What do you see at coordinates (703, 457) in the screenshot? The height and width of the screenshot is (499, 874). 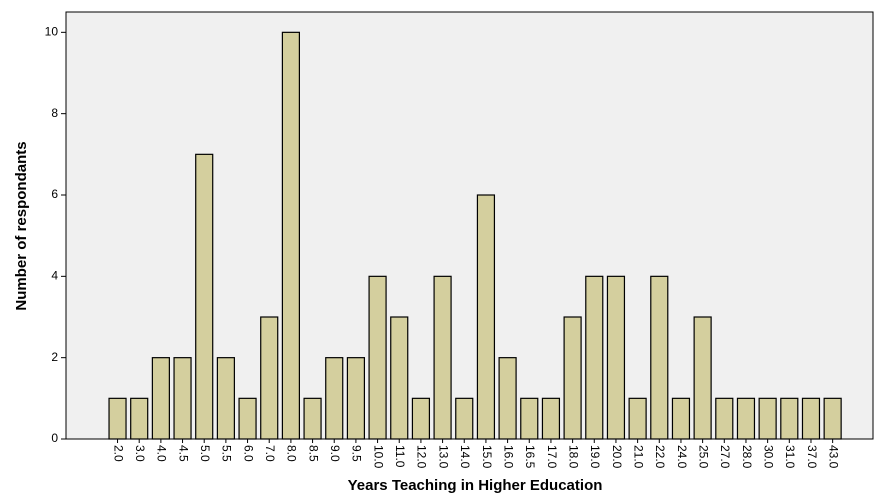 I see `x-tick-label: 25.0` at bounding box center [703, 457].